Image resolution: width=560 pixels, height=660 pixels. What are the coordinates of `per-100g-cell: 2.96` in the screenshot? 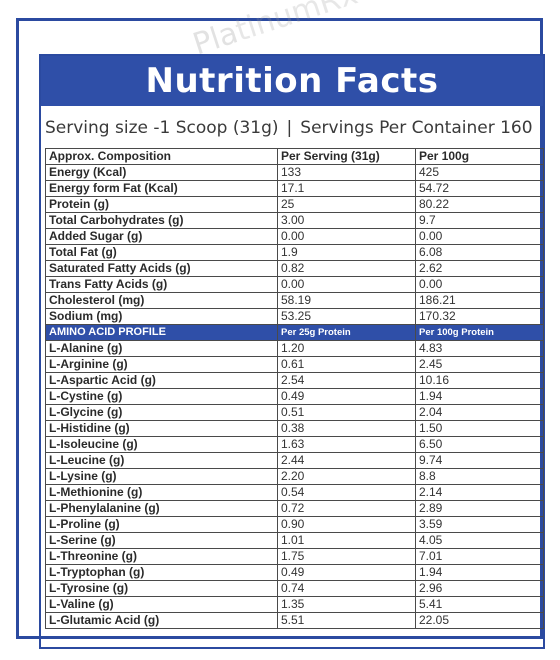 It's located at (479, 588).